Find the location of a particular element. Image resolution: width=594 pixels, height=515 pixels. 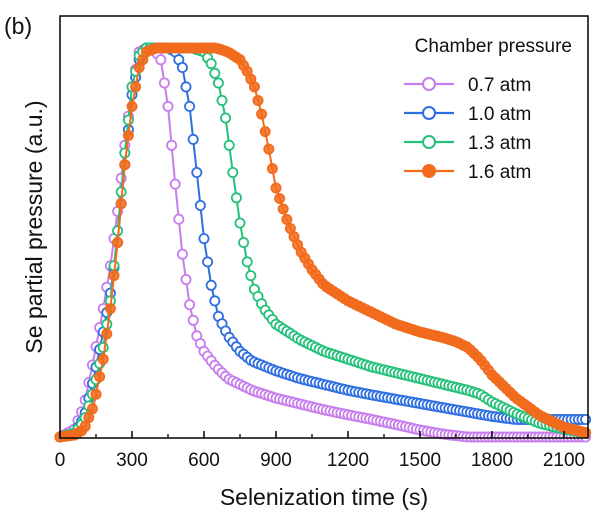

legend-item: 1.0 atm is located at coordinates (467, 114).